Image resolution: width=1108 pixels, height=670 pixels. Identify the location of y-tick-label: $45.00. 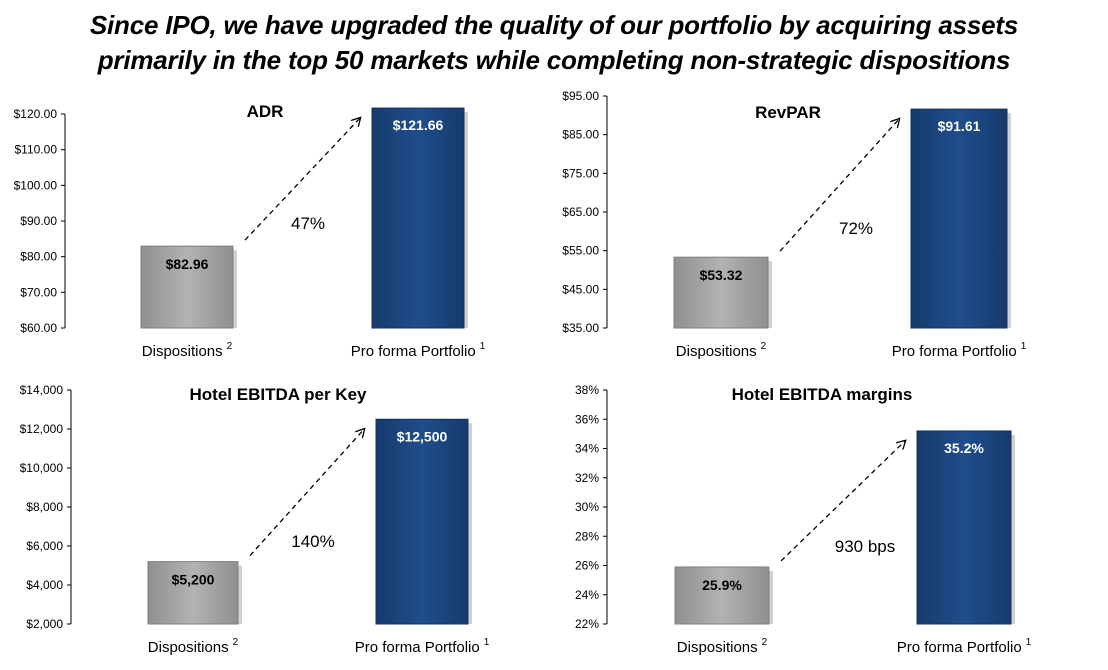
(580, 289).